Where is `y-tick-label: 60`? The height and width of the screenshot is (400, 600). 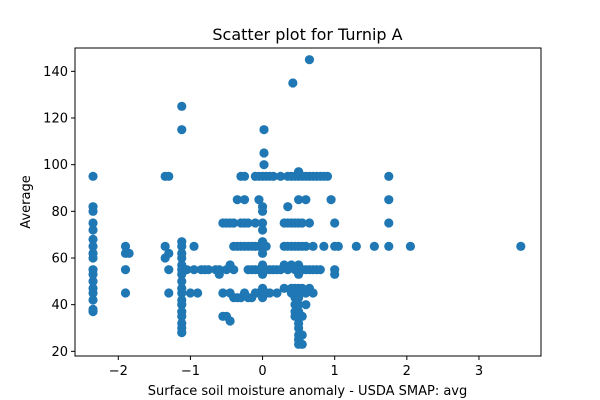
y-tick-label: 60 is located at coordinates (59, 259).